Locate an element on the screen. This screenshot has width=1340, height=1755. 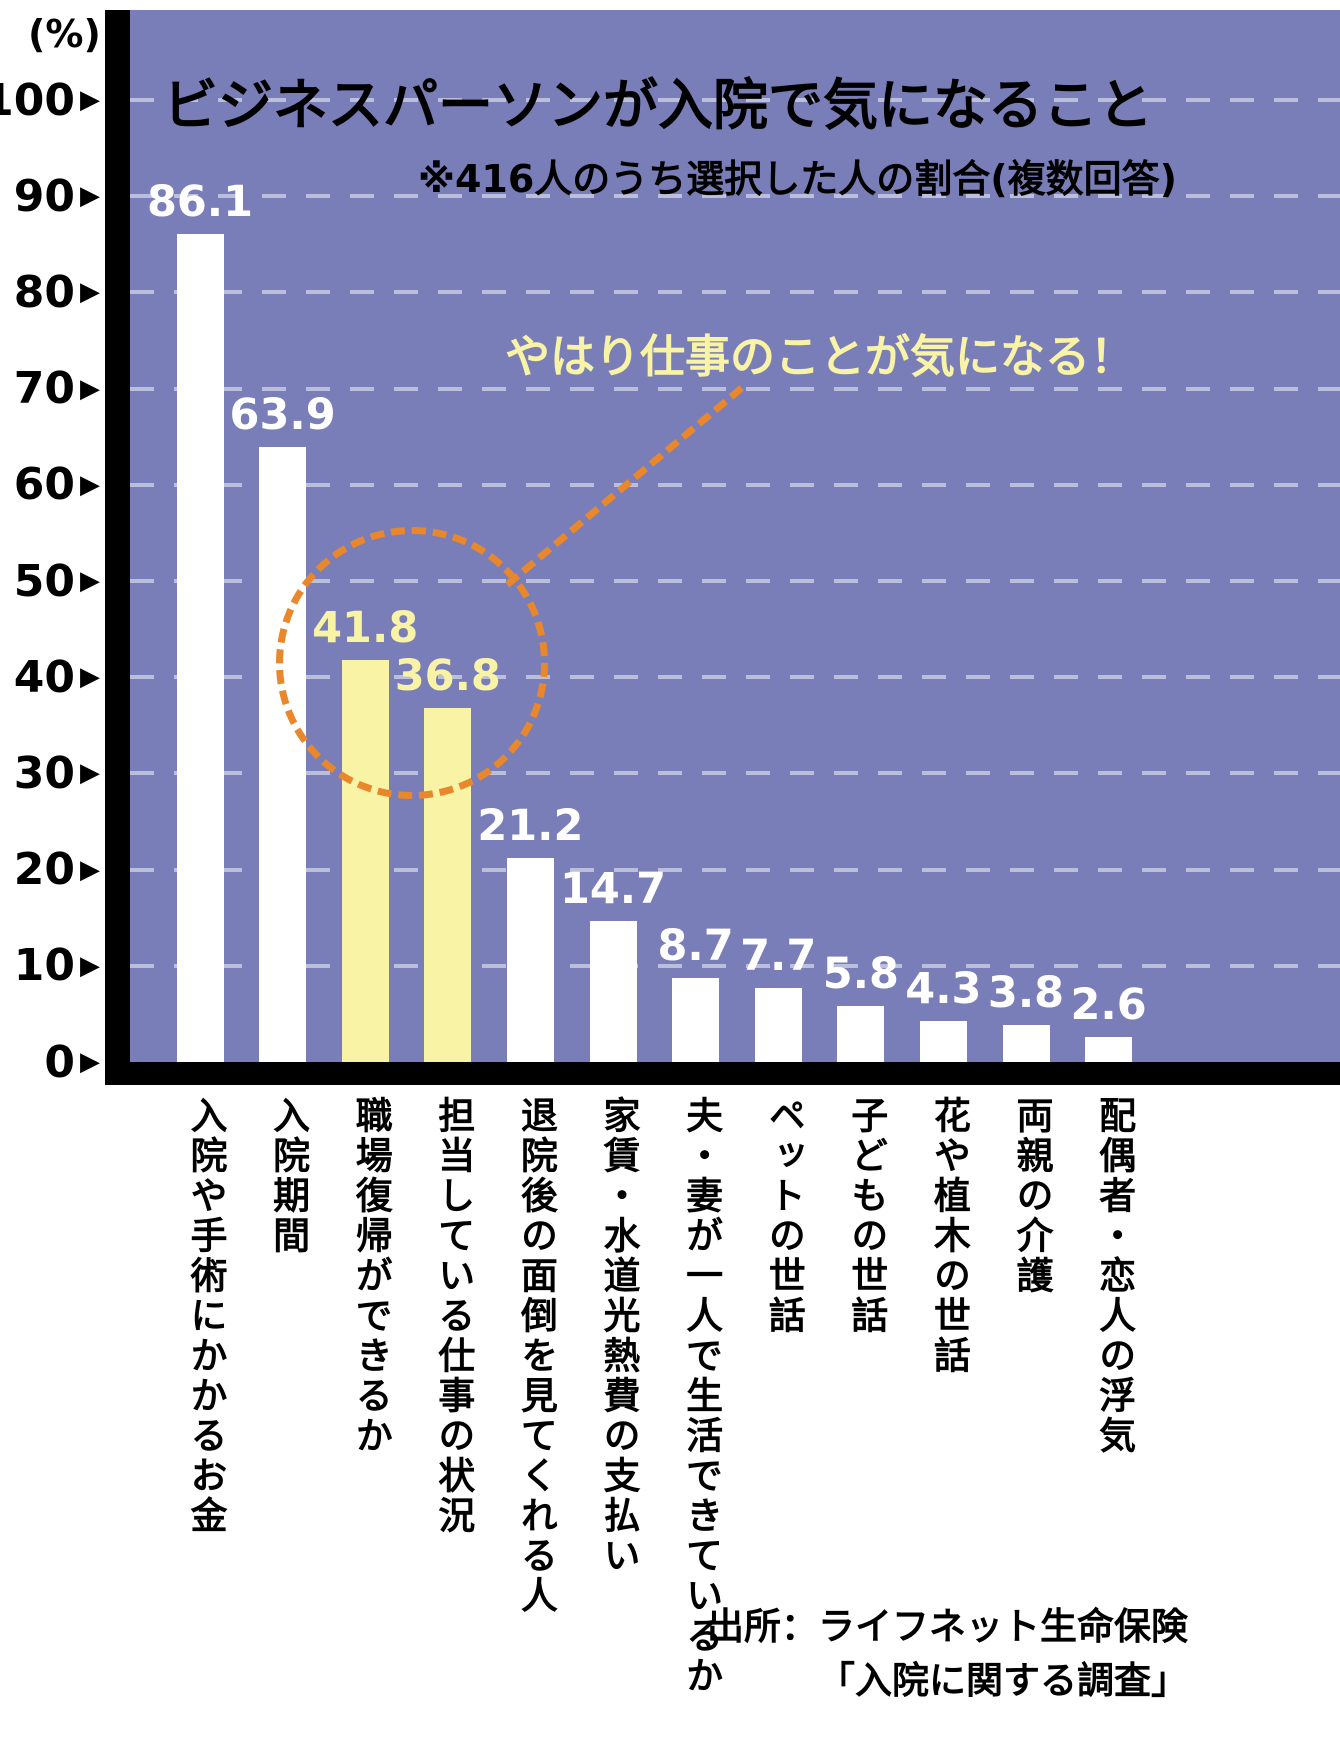
y-tick-value: 90 is located at coordinates (44, 196).